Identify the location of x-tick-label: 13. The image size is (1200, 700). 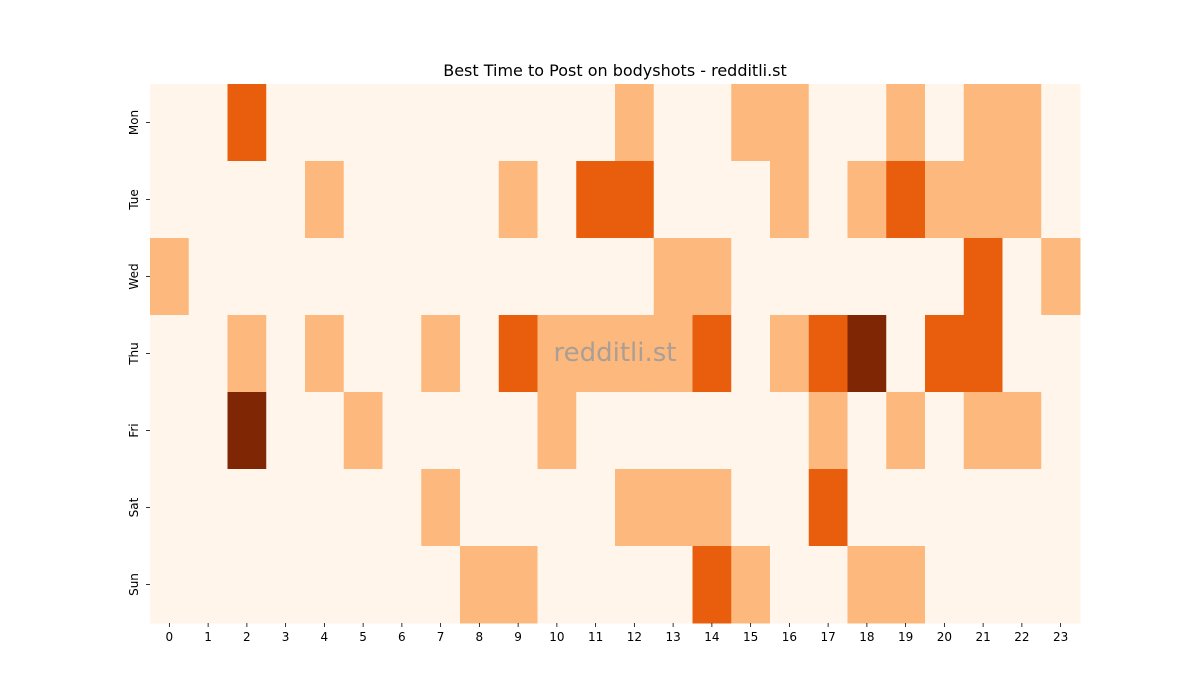
(672, 637).